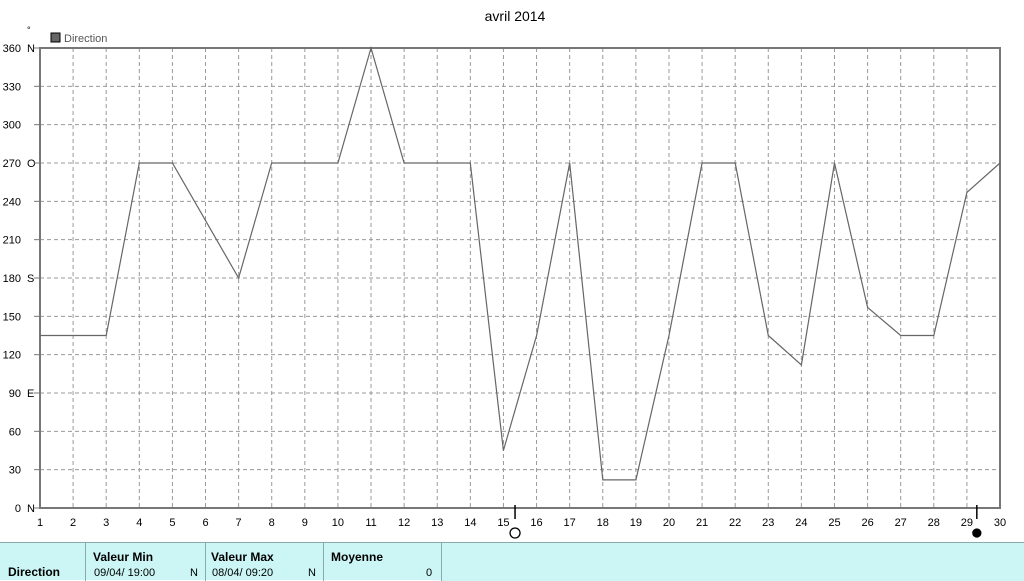  What do you see at coordinates (43, 562) in the screenshot?
I see `summary-row-label-cell: Direction` at bounding box center [43, 562].